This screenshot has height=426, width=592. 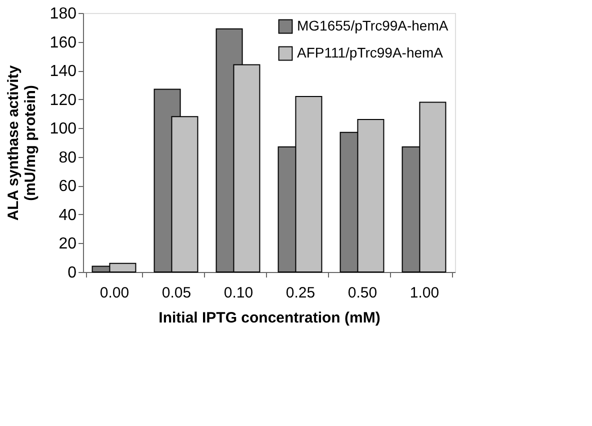 I want to click on legend-label: AFP111/pTrc99A-hemA, so click(x=370, y=52).